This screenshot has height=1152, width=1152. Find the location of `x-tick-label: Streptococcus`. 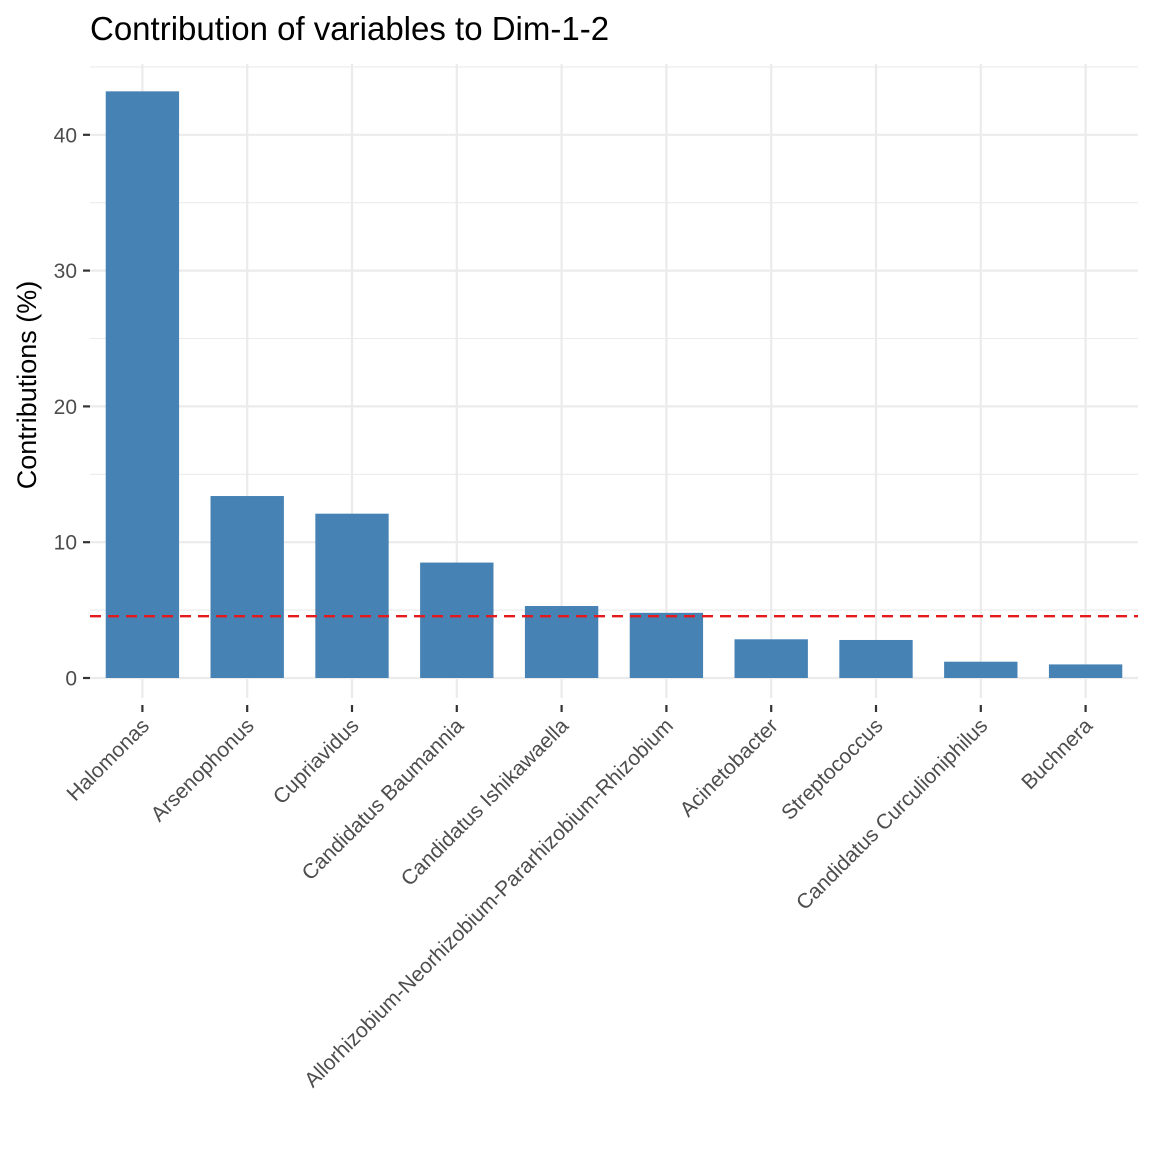

x-tick-label: Streptococcus is located at coordinates (832, 769).